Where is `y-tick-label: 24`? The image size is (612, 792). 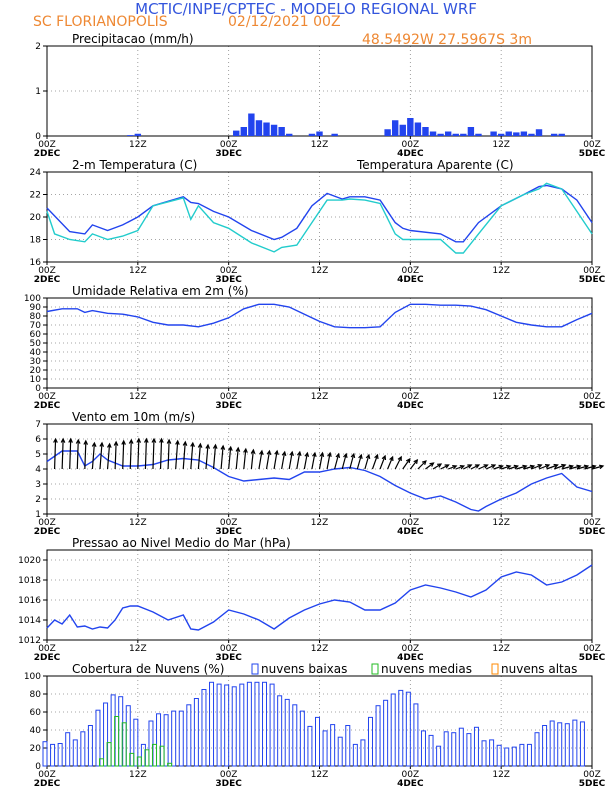 y-tick-label: 24 is located at coordinates (36, 173).